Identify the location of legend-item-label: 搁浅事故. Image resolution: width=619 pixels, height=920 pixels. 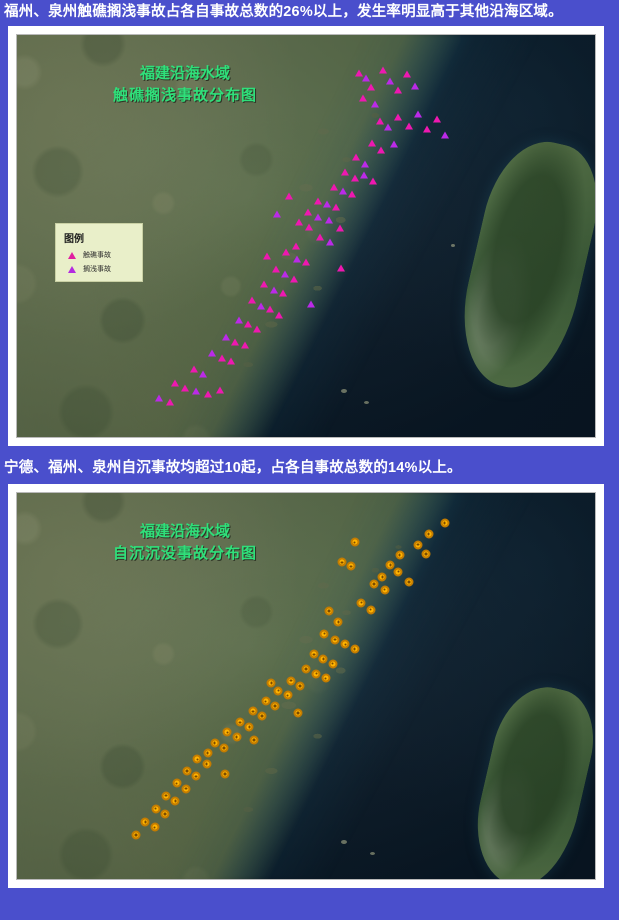
(97, 269).